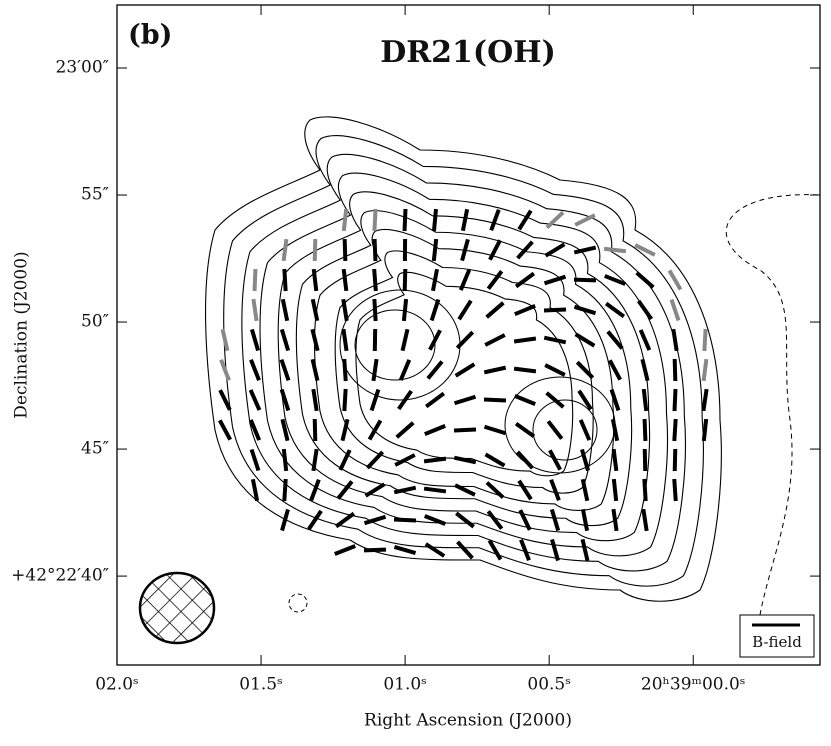  I want to click on y-tick-label: 50″, so click(95, 322).